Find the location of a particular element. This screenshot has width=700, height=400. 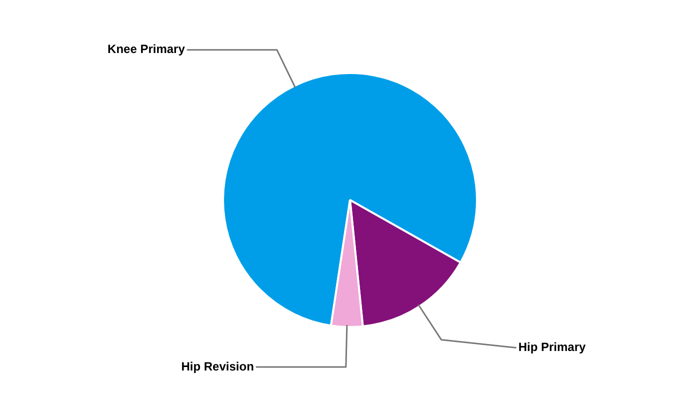

slice-label: Hip Revision is located at coordinates (217, 366).